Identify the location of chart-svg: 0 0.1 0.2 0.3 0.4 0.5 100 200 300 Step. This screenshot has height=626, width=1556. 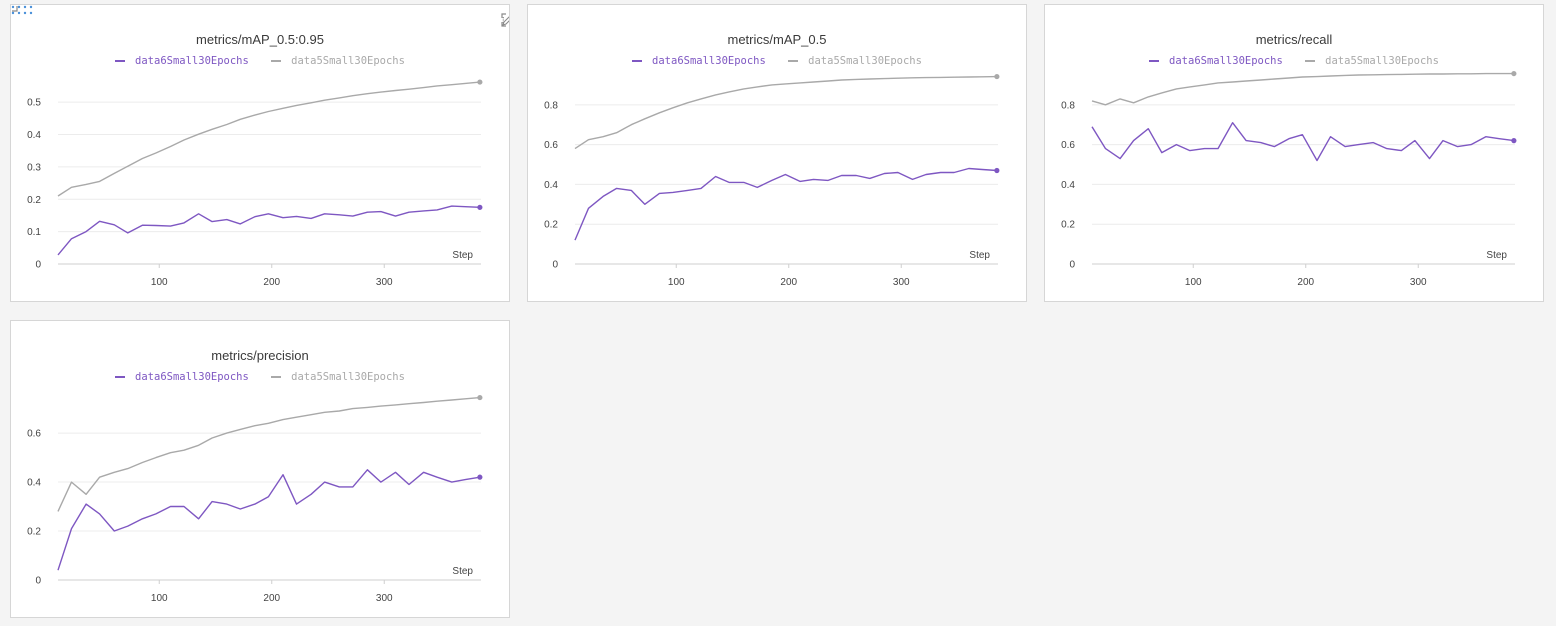
(255, 183).